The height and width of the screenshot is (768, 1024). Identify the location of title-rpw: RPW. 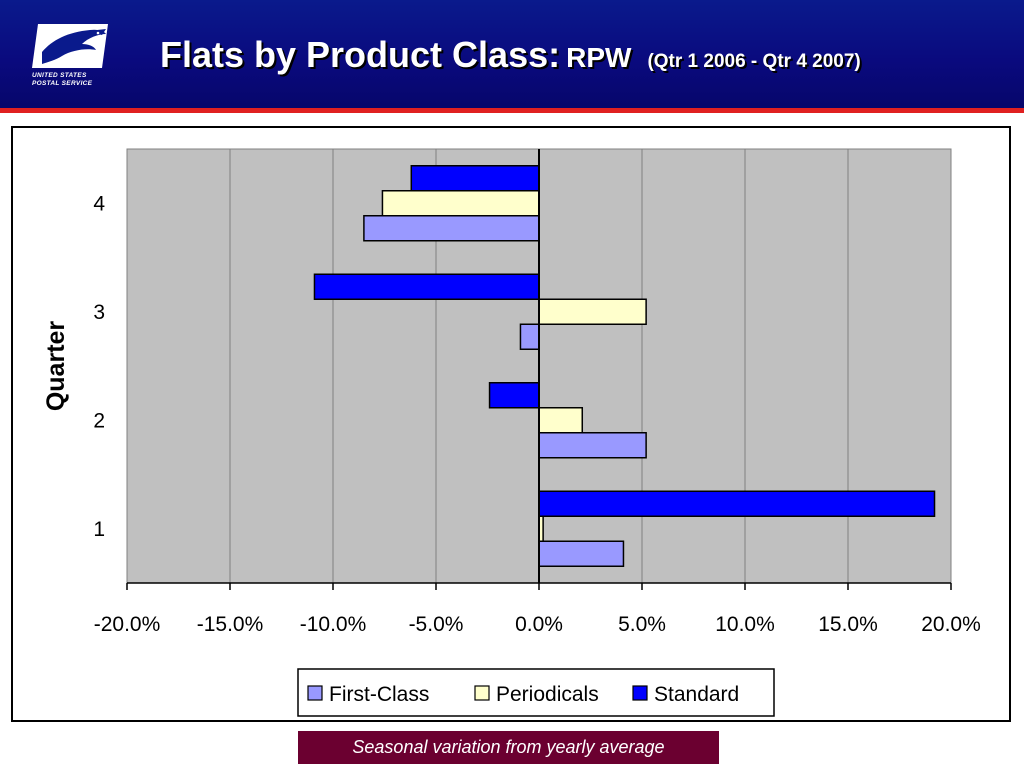
(599, 57).